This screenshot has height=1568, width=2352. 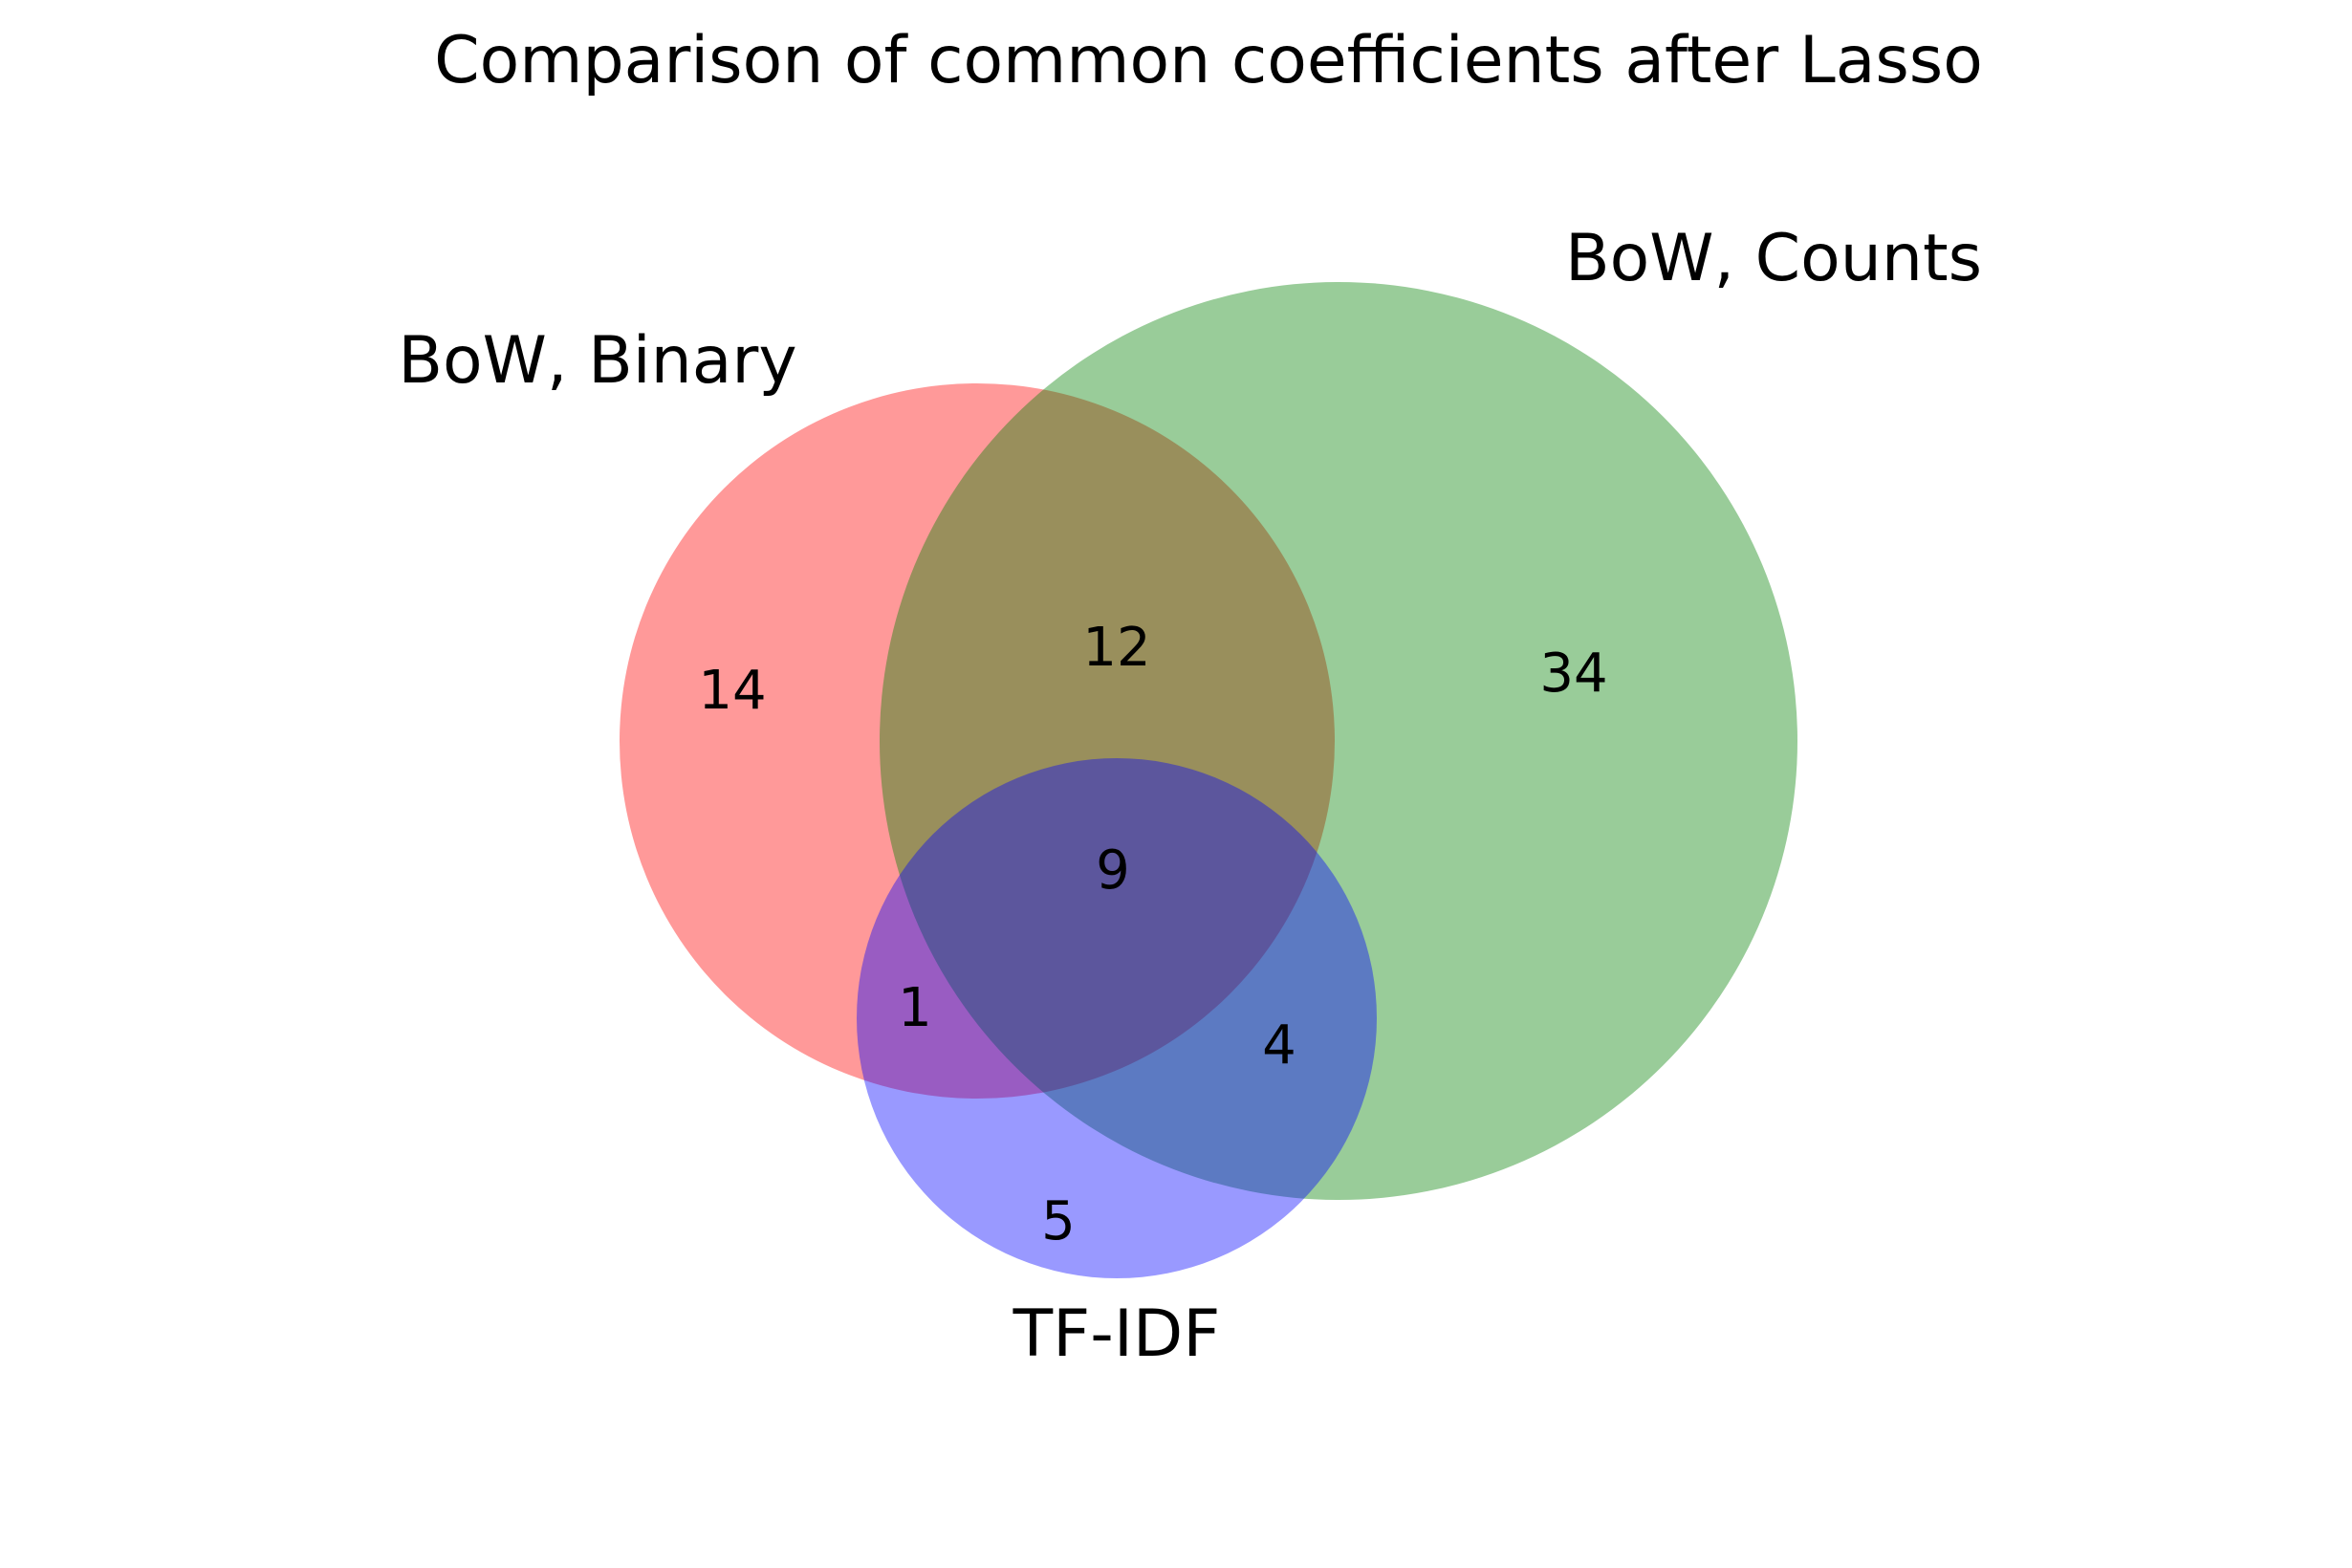 What do you see at coordinates (1117, 1018) in the screenshot?
I see `circle-tf-idf` at bounding box center [1117, 1018].